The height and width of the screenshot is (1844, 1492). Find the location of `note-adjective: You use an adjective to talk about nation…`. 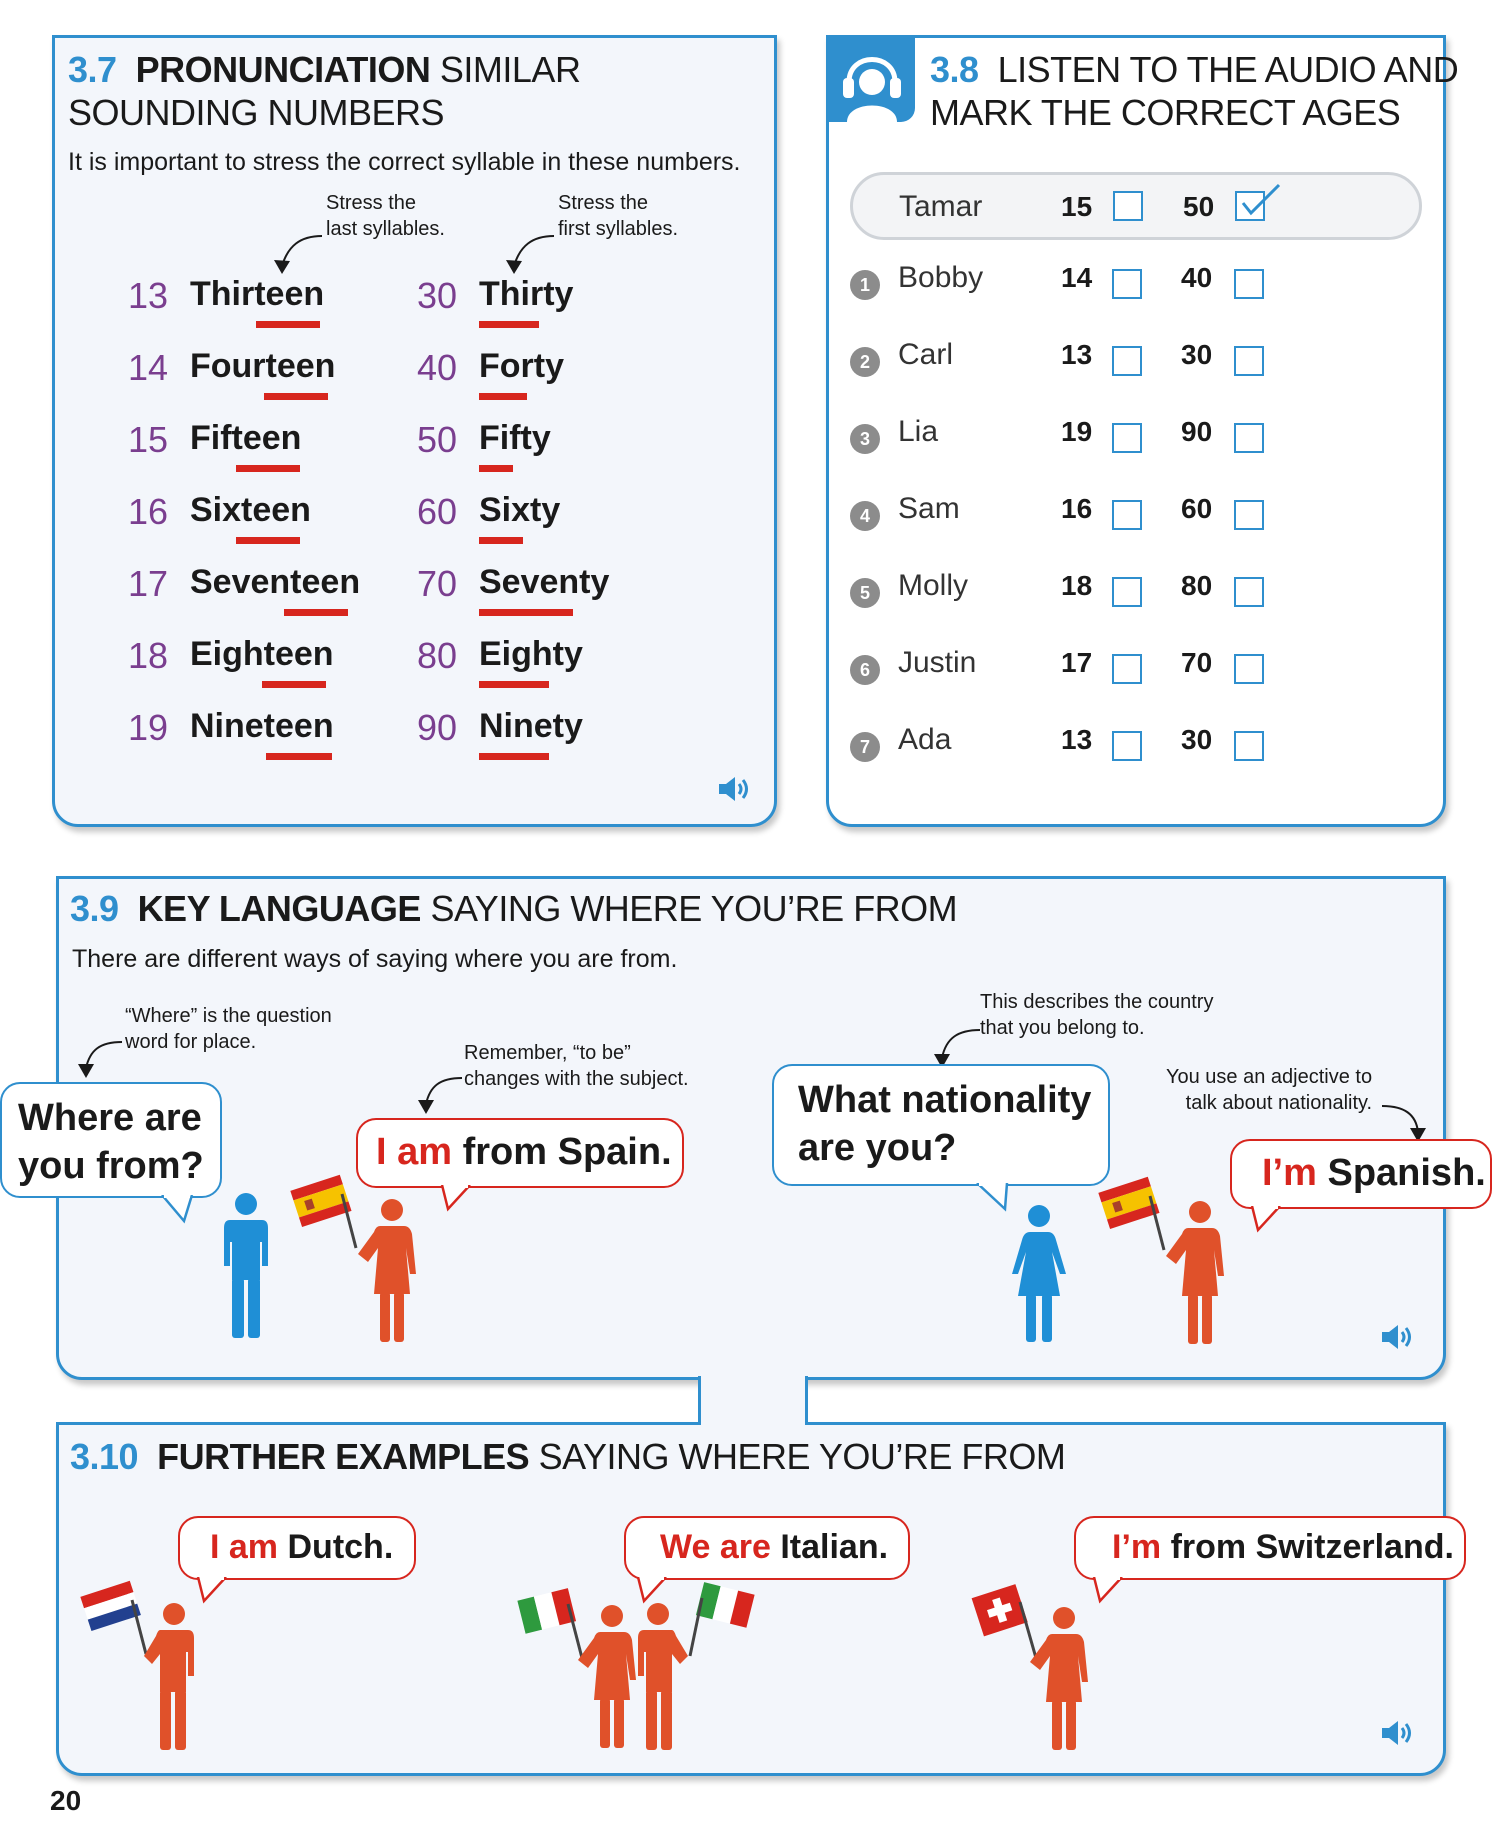

note-adjective: You use an adjective to talk about nation… is located at coordinates (1269, 1090).